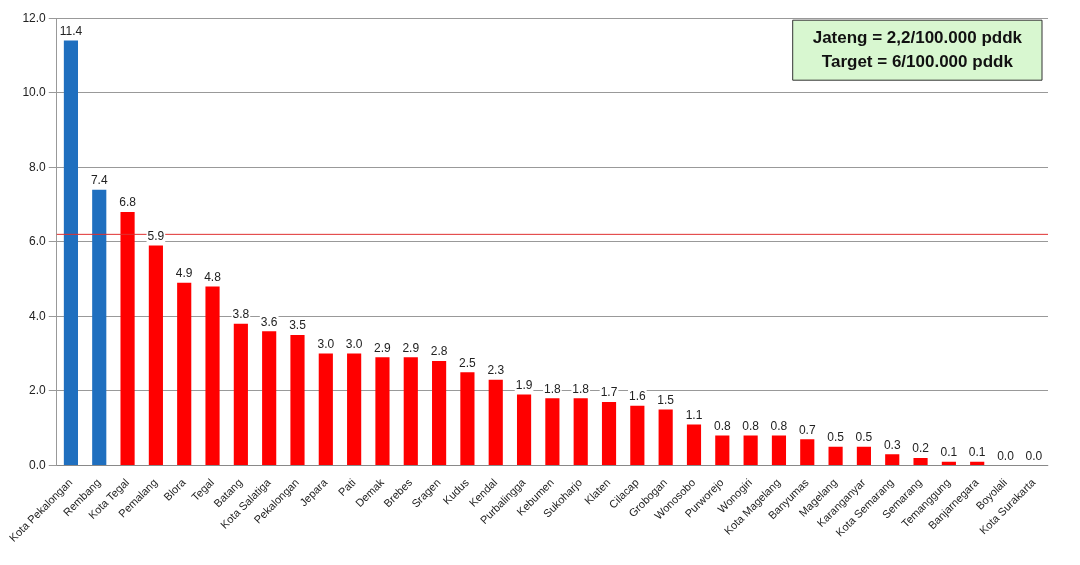 Image resolution: width=1080 pixels, height=565 pixels. I want to click on y-tick-label: 4.0, so click(38, 315).